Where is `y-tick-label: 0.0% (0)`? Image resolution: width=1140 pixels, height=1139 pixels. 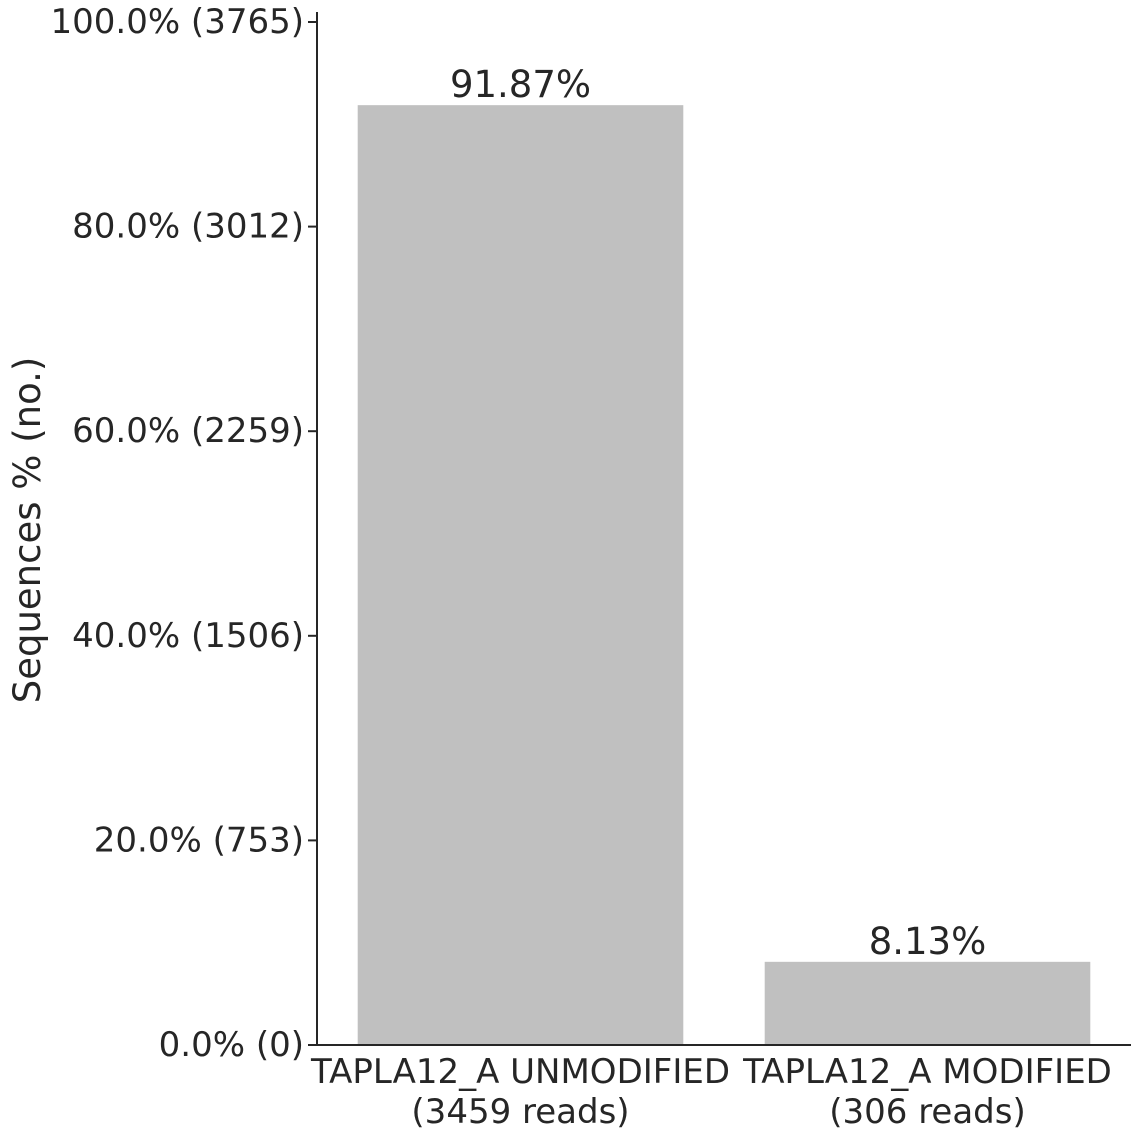
y-tick-label: 0.0% (0) is located at coordinates (231, 1045).